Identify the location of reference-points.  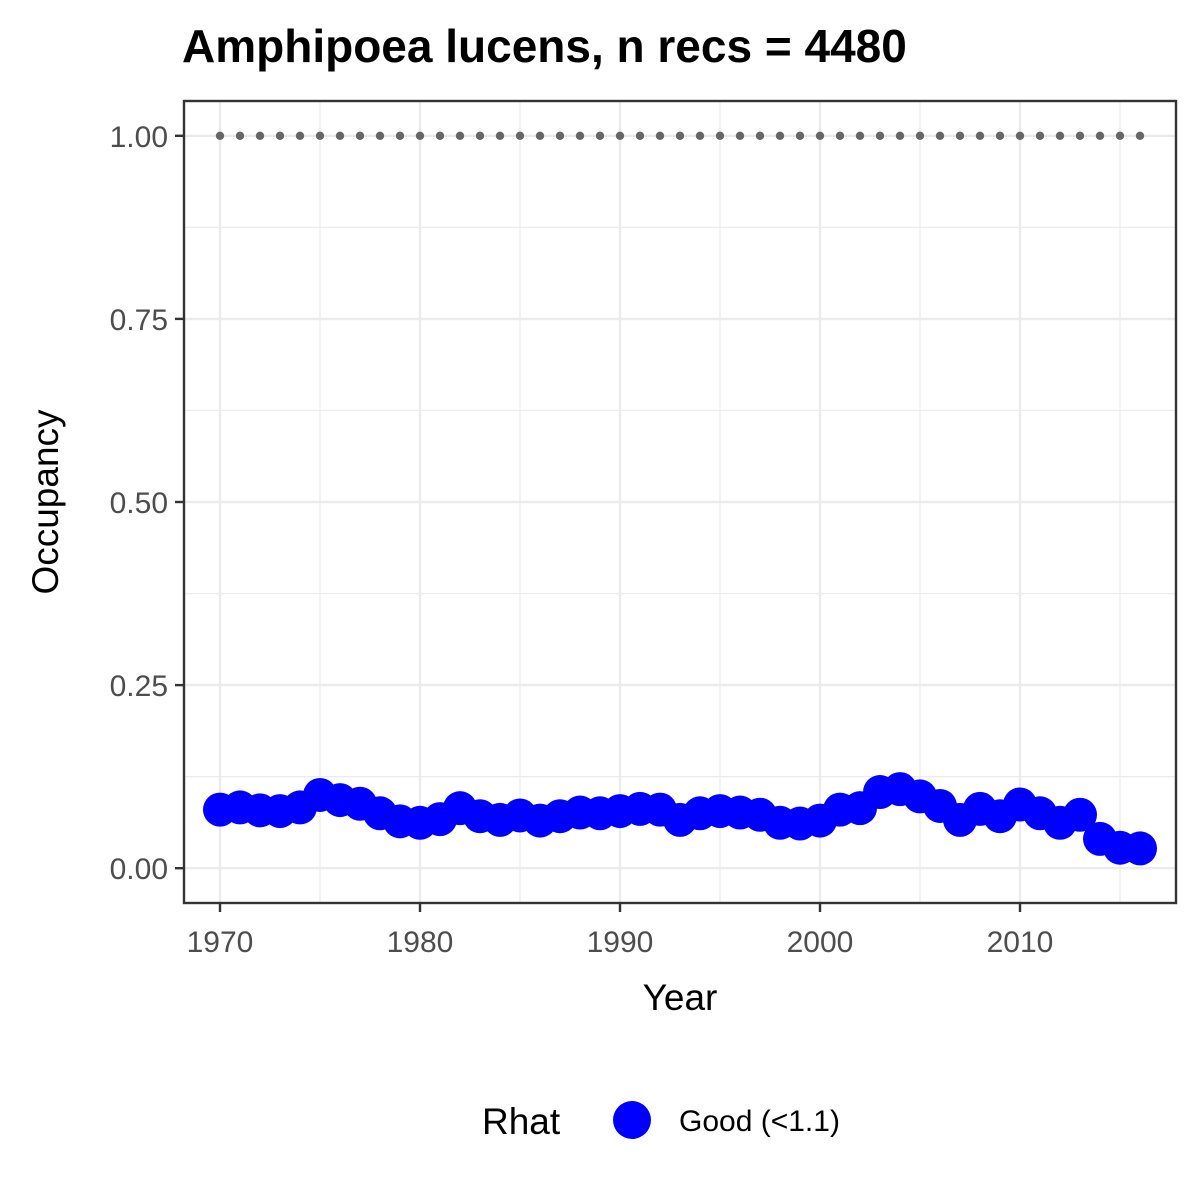
(680, 135).